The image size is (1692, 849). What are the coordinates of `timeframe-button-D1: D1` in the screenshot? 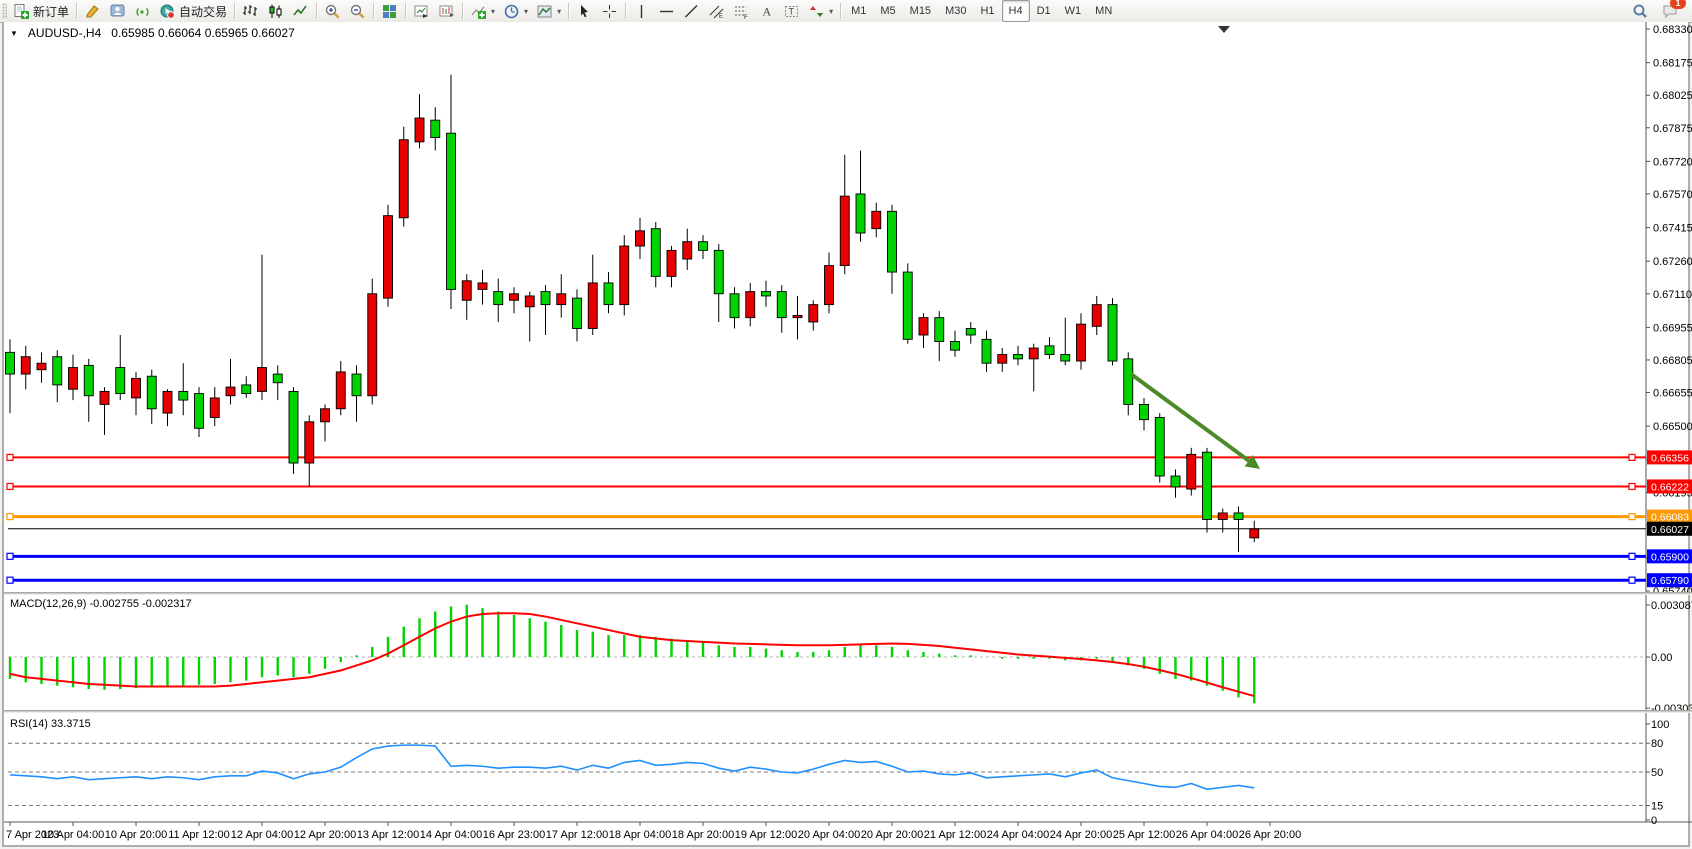 It's located at (1043, 11).